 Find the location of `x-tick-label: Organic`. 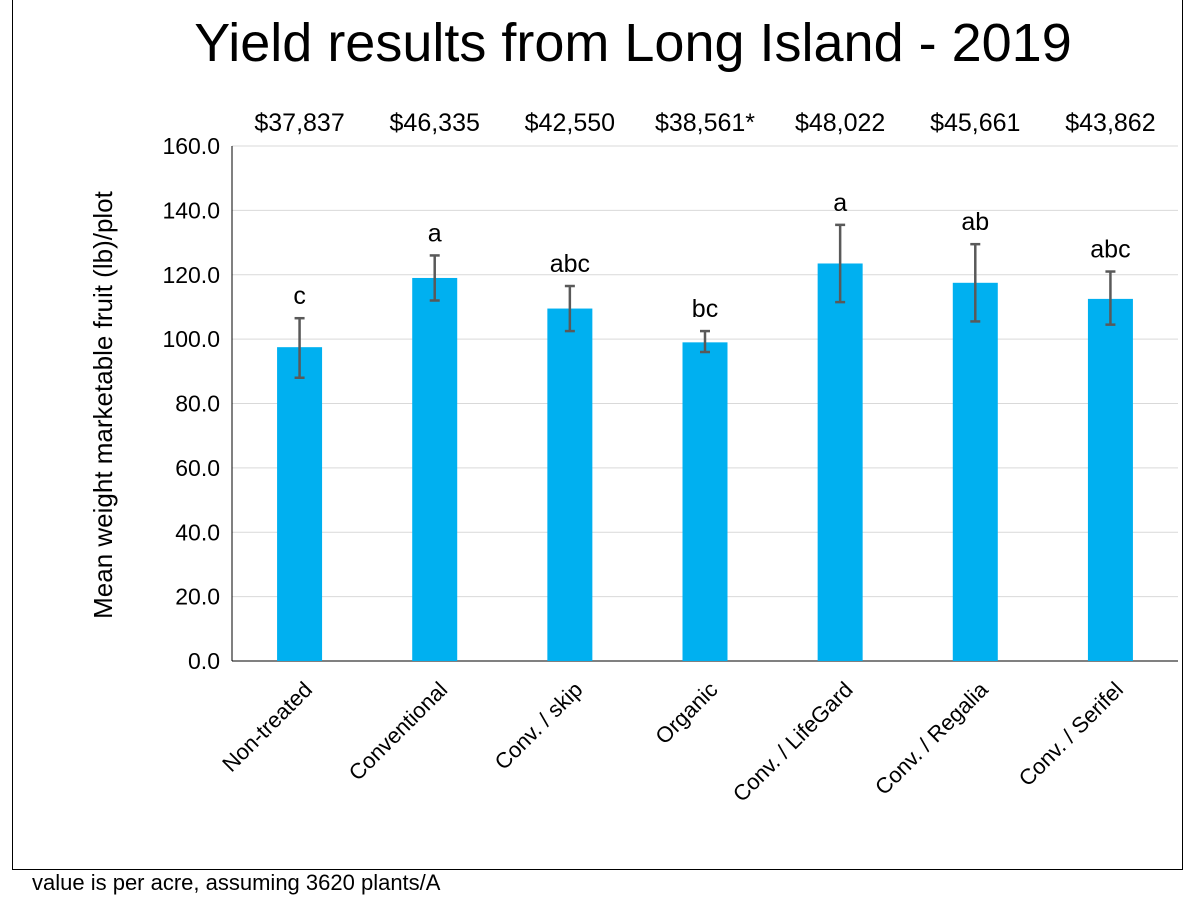

x-tick-label: Organic is located at coordinates (686, 713).